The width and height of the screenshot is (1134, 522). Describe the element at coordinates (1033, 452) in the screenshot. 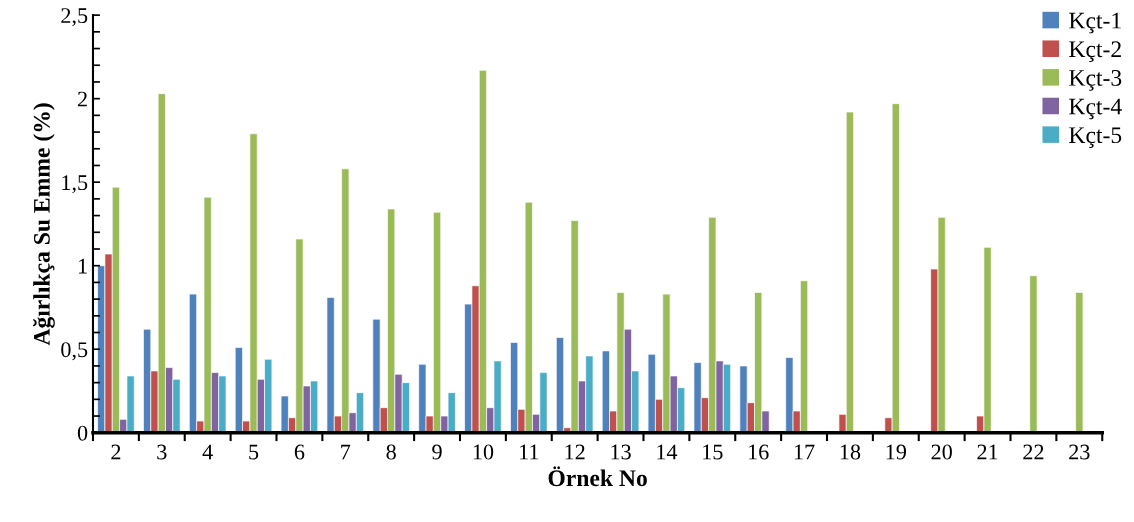

I see `x-tick-label: 22` at that location.